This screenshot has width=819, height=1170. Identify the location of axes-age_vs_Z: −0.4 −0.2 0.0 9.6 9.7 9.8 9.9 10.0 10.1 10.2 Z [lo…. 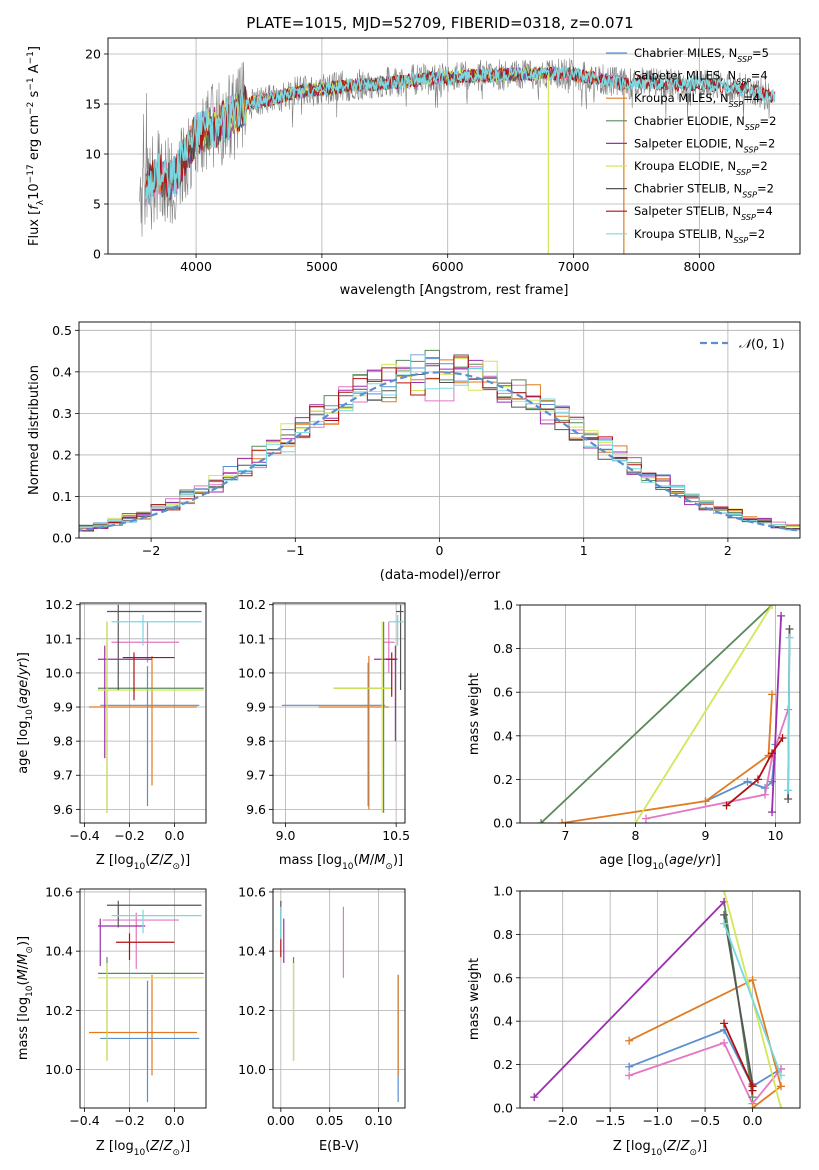
(111, 734).